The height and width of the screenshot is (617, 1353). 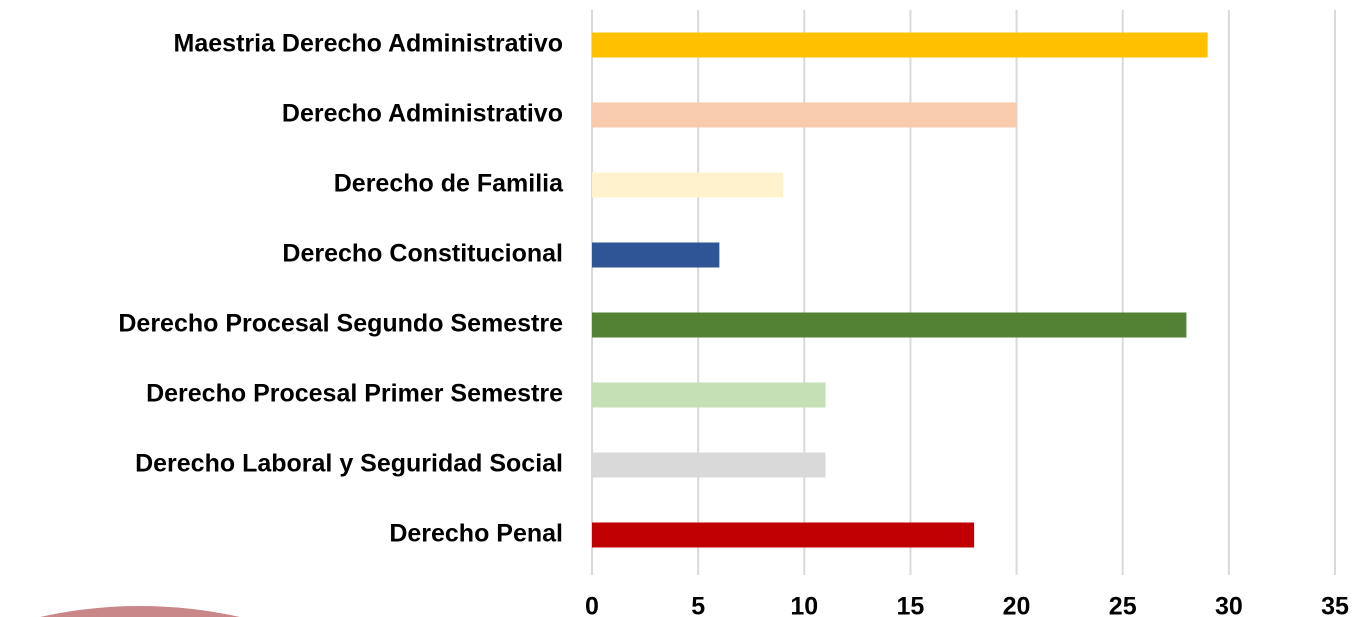 What do you see at coordinates (368, 44) in the screenshot?
I see `y-tick-label: Maestria Derecho Administrativo` at bounding box center [368, 44].